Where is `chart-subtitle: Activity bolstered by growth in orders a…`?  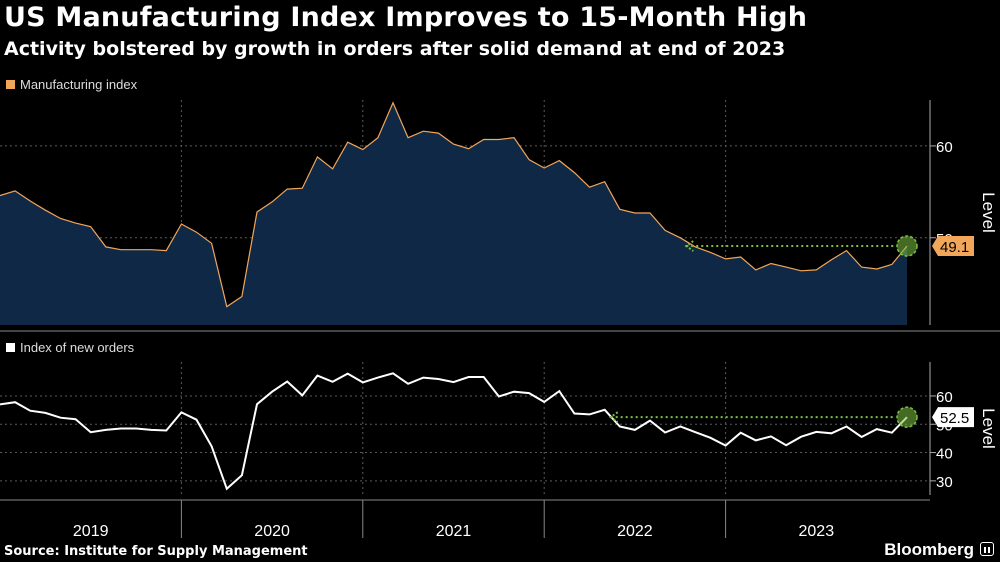 chart-subtitle: Activity bolstered by growth in orders a… is located at coordinates (395, 49).